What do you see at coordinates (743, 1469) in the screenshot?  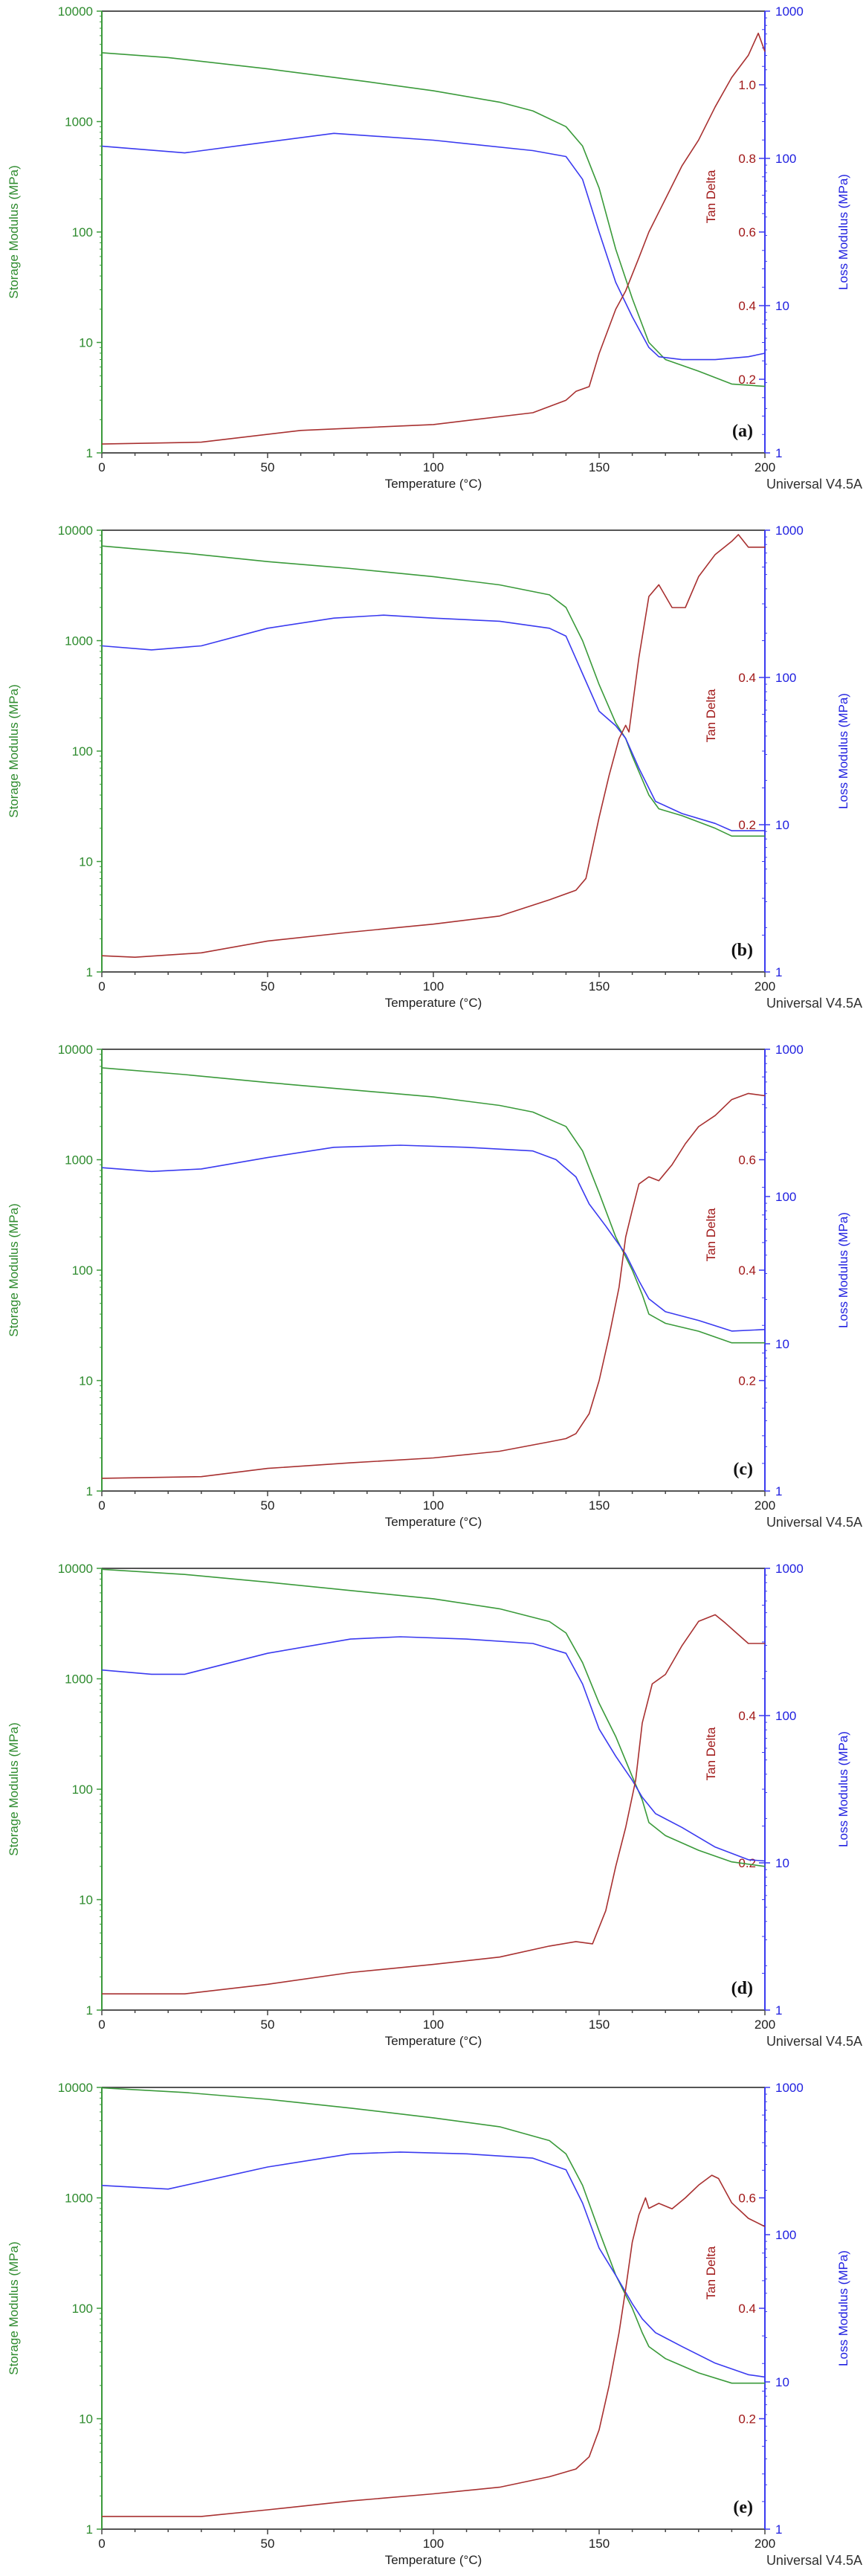 I see `panel-label: (c)` at bounding box center [743, 1469].